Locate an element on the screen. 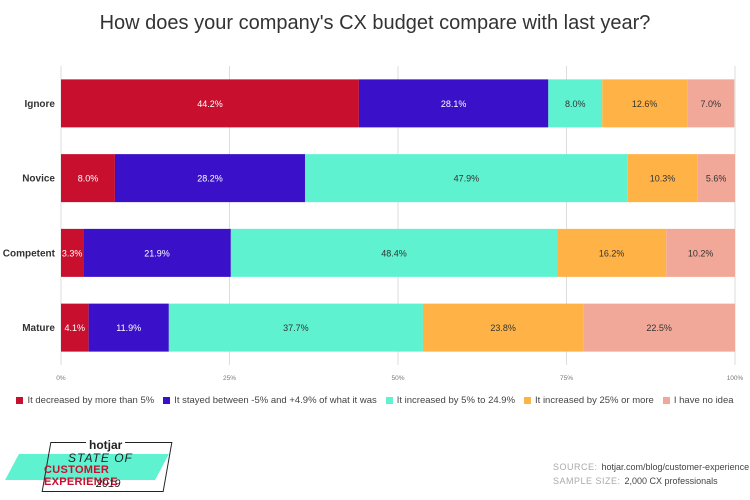 This screenshot has width=750, height=500. x-tick-label-0: 0% is located at coordinates (61, 378).